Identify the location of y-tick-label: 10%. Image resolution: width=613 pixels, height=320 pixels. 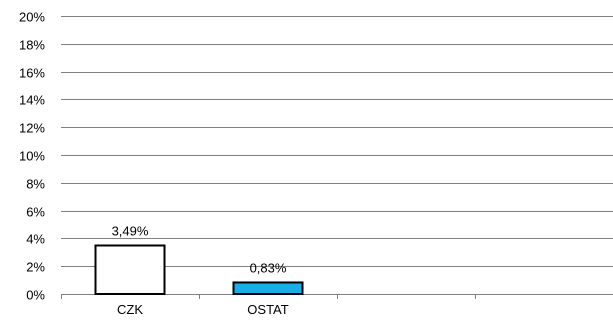
(32, 156).